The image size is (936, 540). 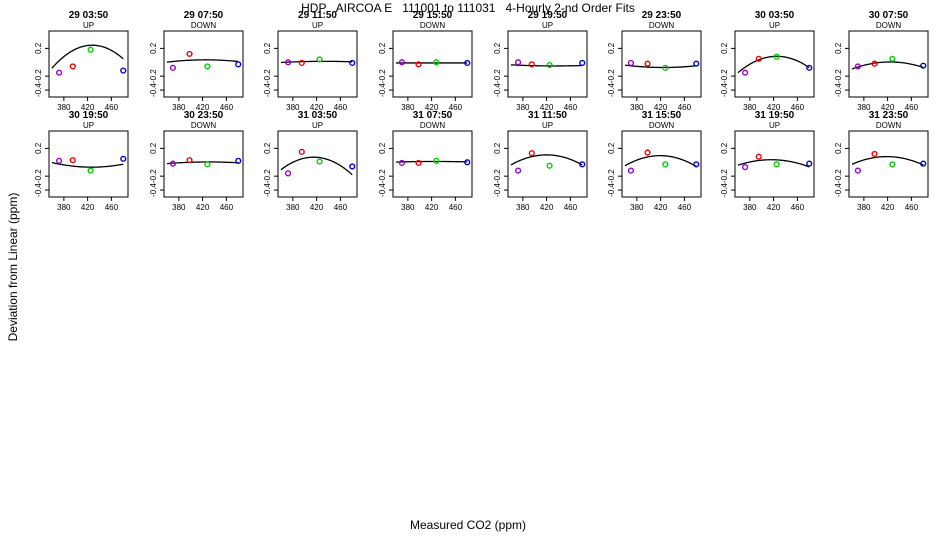 I want to click on x-axis-label: Measured CO2 (ppm), so click(x=468, y=525).